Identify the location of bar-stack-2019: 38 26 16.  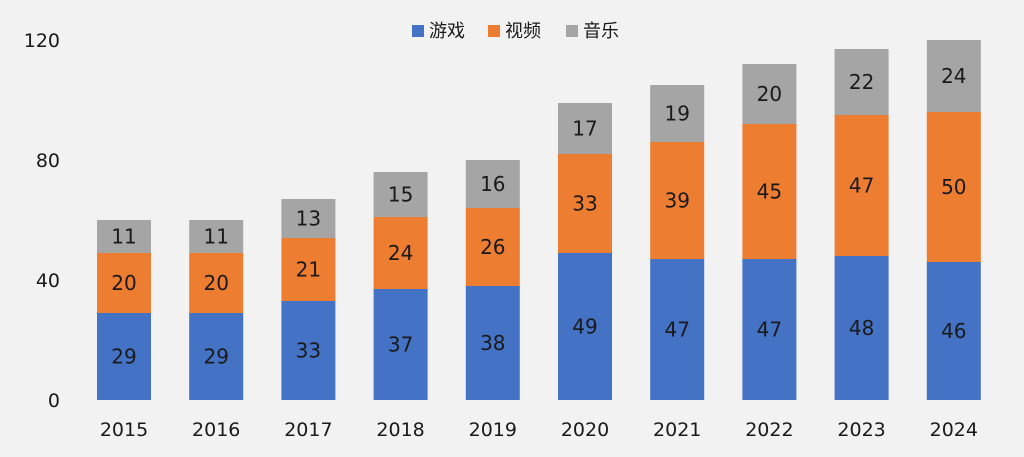
(492, 280).